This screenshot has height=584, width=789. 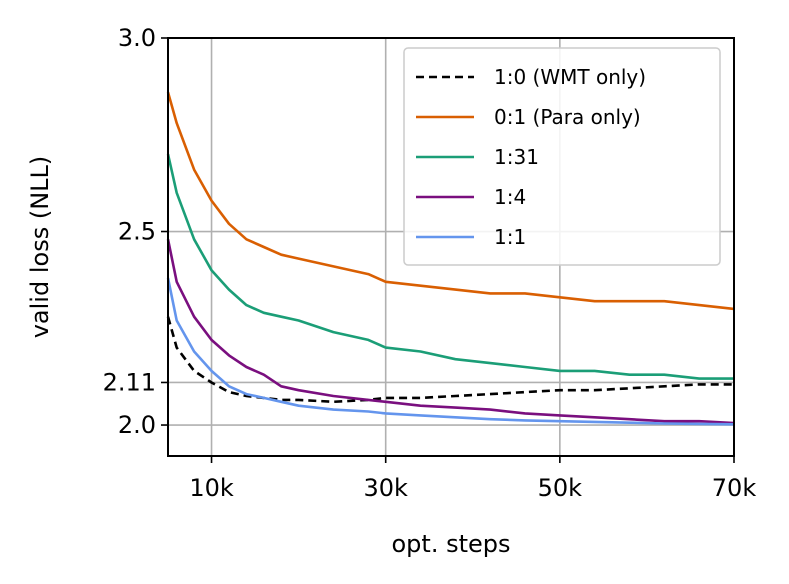 What do you see at coordinates (560, 488) in the screenshot?
I see `x-tick-label: 50k` at bounding box center [560, 488].